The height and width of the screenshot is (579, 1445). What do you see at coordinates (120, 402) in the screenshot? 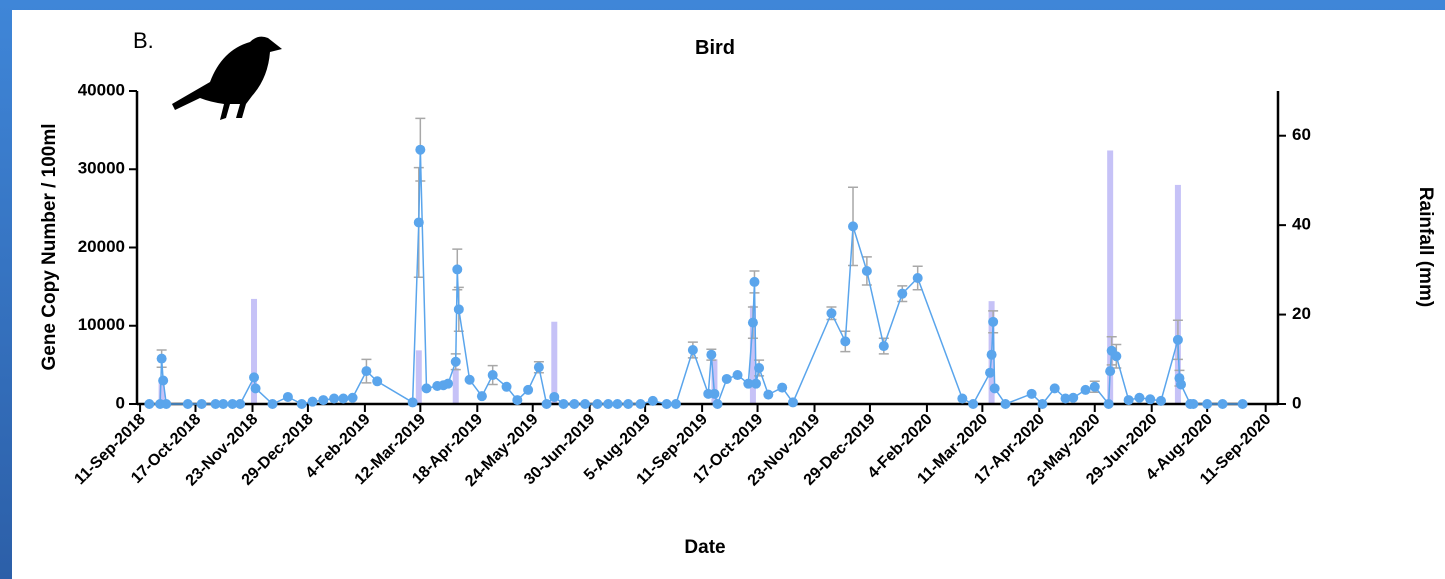
I see `y-tick-label: 0` at bounding box center [120, 402].